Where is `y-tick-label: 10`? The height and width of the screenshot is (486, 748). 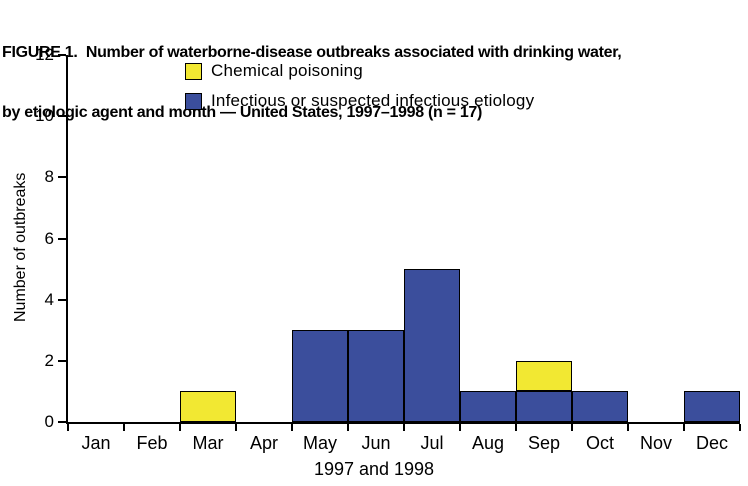
y-tick-label: 10 is located at coordinates (44, 116).